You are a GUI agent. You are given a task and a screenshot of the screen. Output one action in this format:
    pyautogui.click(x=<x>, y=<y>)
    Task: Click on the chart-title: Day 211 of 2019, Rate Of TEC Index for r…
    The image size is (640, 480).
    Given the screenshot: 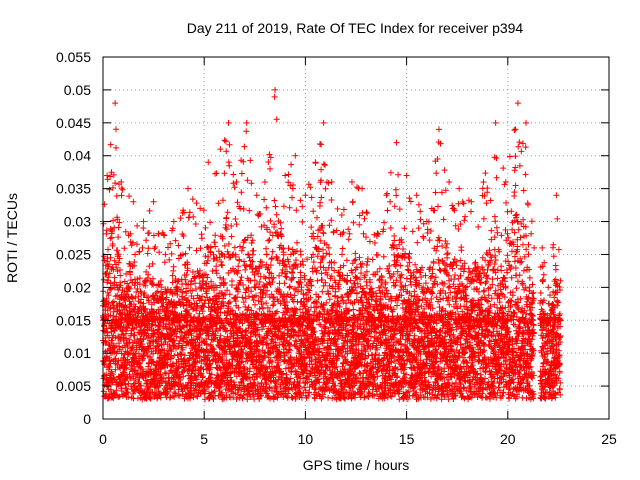 What is the action you would take?
    pyautogui.click(x=355, y=28)
    